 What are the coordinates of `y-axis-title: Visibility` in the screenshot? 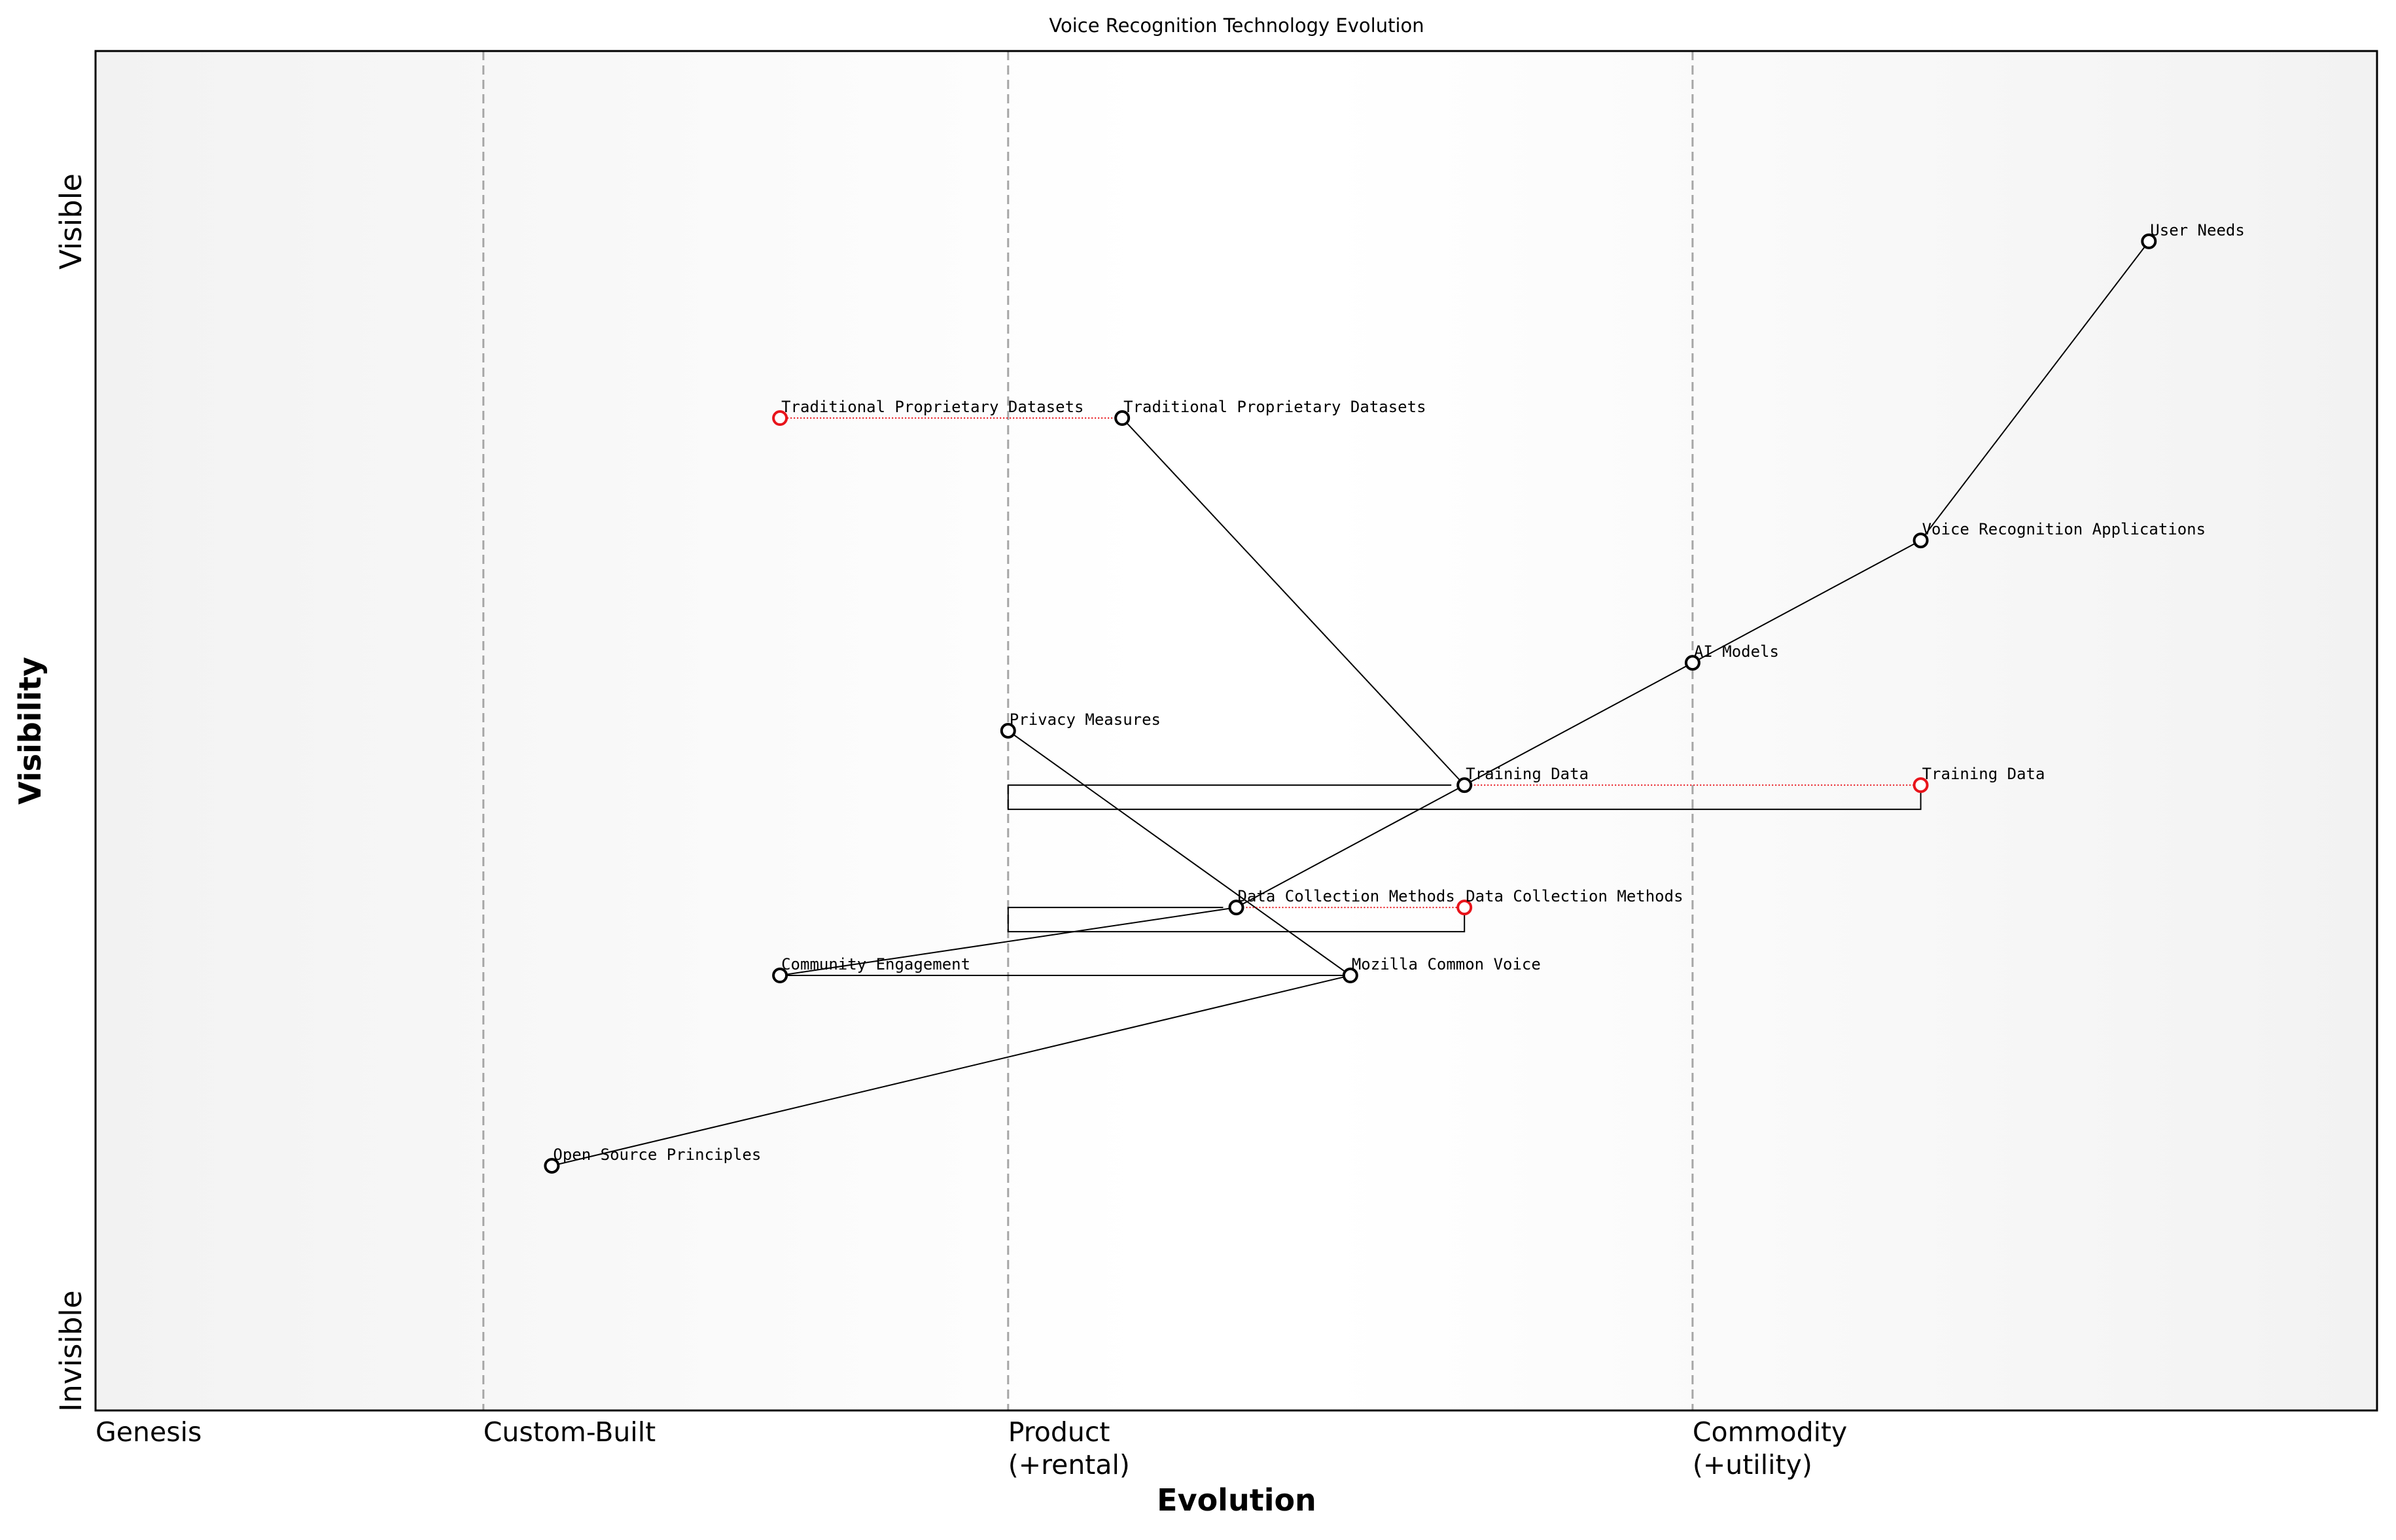 It's located at (30, 731).